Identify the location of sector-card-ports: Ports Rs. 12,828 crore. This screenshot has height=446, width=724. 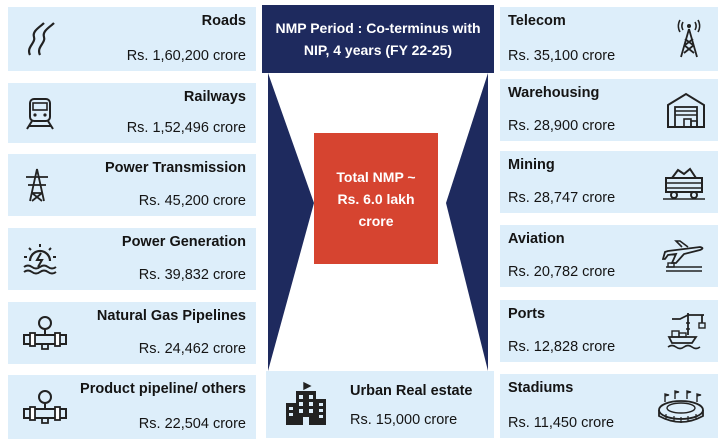
(609, 331).